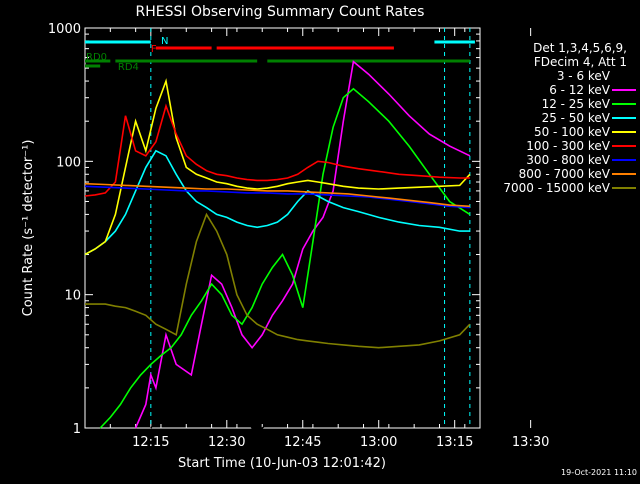 Image resolution: width=640 pixels, height=484 pixels. I want to click on x-axis-label: Start Time (10-Jun-03 12:01:42), so click(282, 463).